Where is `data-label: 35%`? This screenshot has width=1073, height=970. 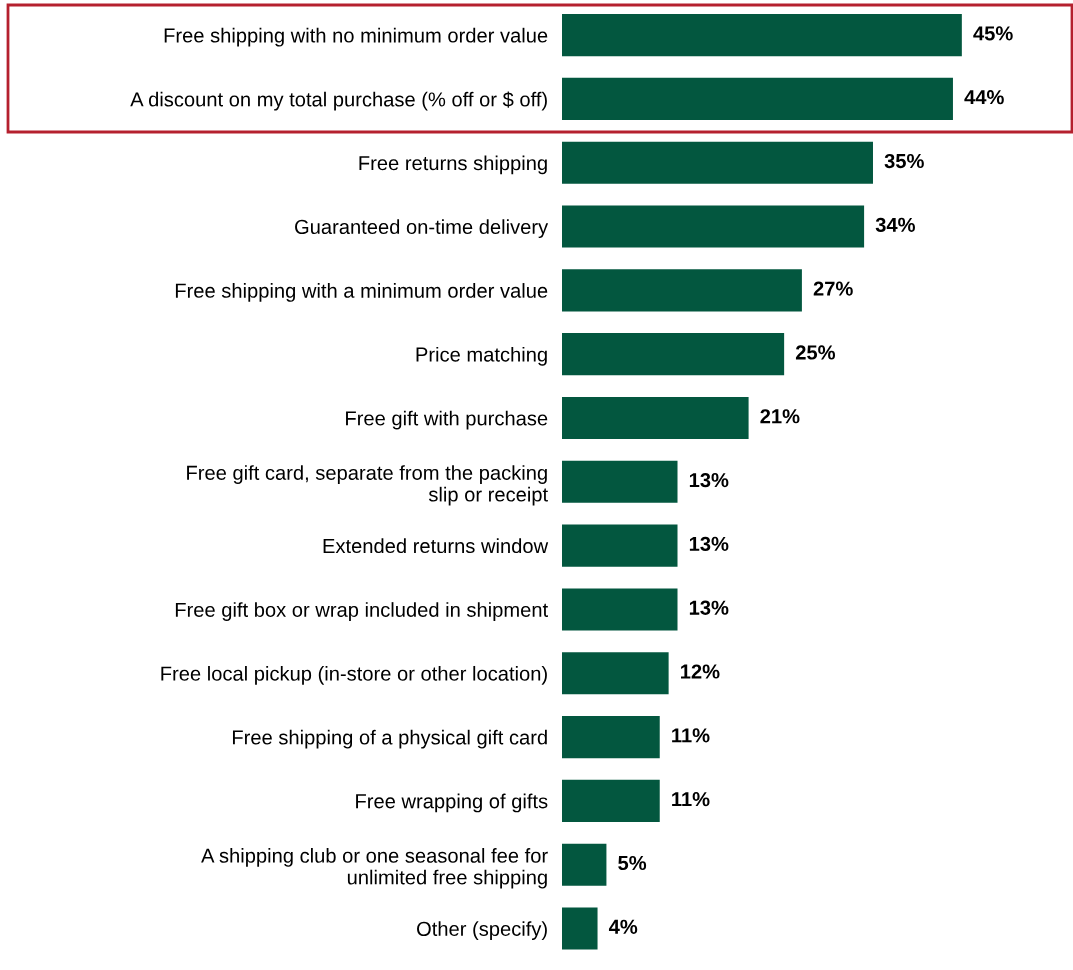
data-label: 35% is located at coordinates (904, 161).